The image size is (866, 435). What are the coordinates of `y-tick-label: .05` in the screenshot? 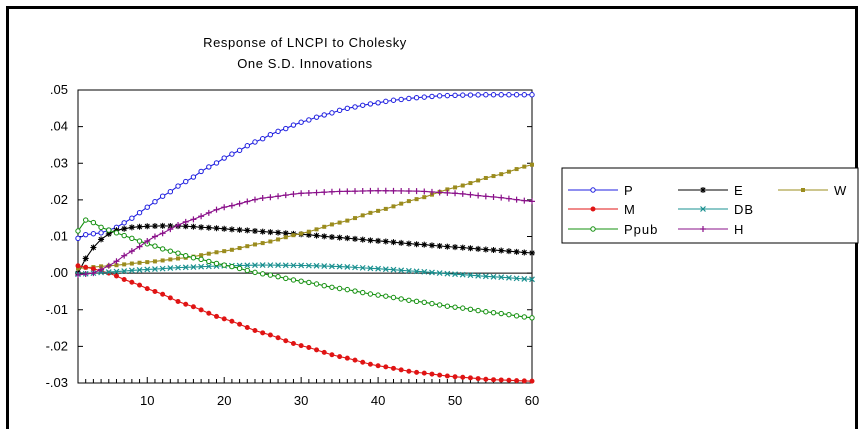 It's located at (59, 89).